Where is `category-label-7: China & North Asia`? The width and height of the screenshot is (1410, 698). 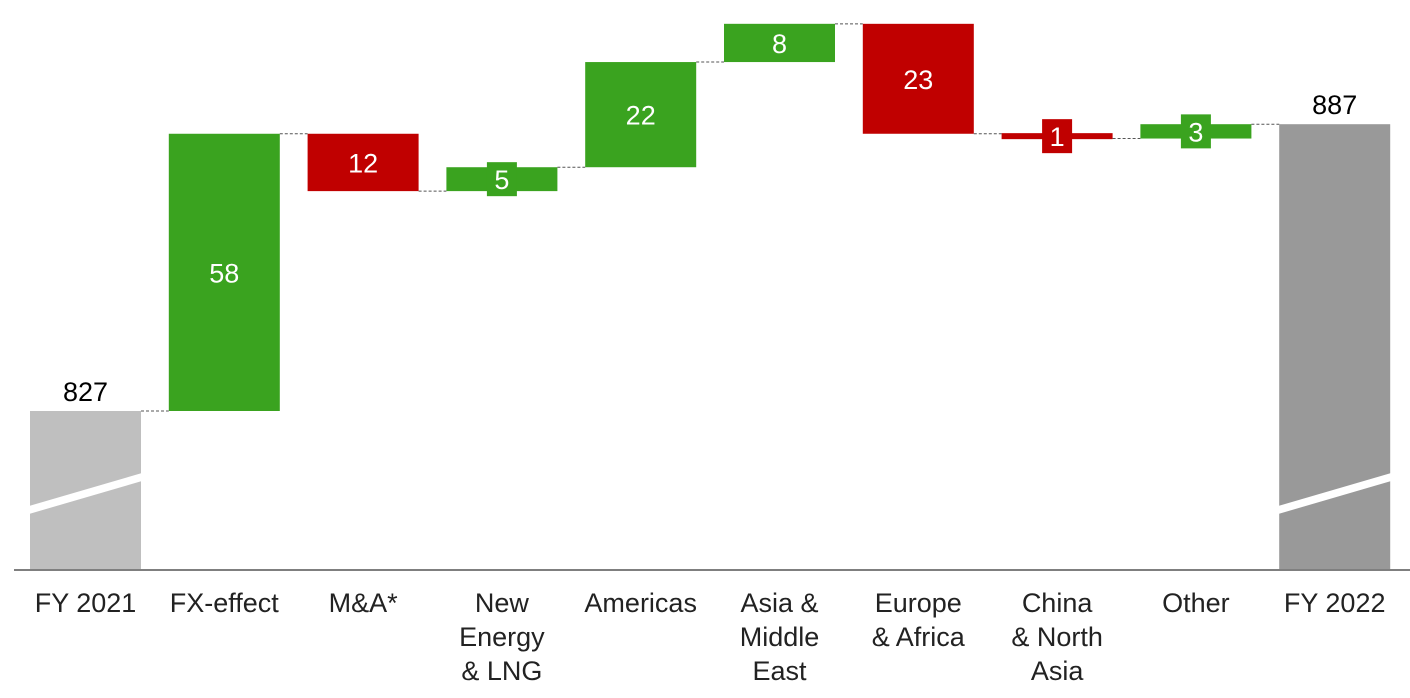 category-label-7: China & North Asia is located at coordinates (1057, 637).